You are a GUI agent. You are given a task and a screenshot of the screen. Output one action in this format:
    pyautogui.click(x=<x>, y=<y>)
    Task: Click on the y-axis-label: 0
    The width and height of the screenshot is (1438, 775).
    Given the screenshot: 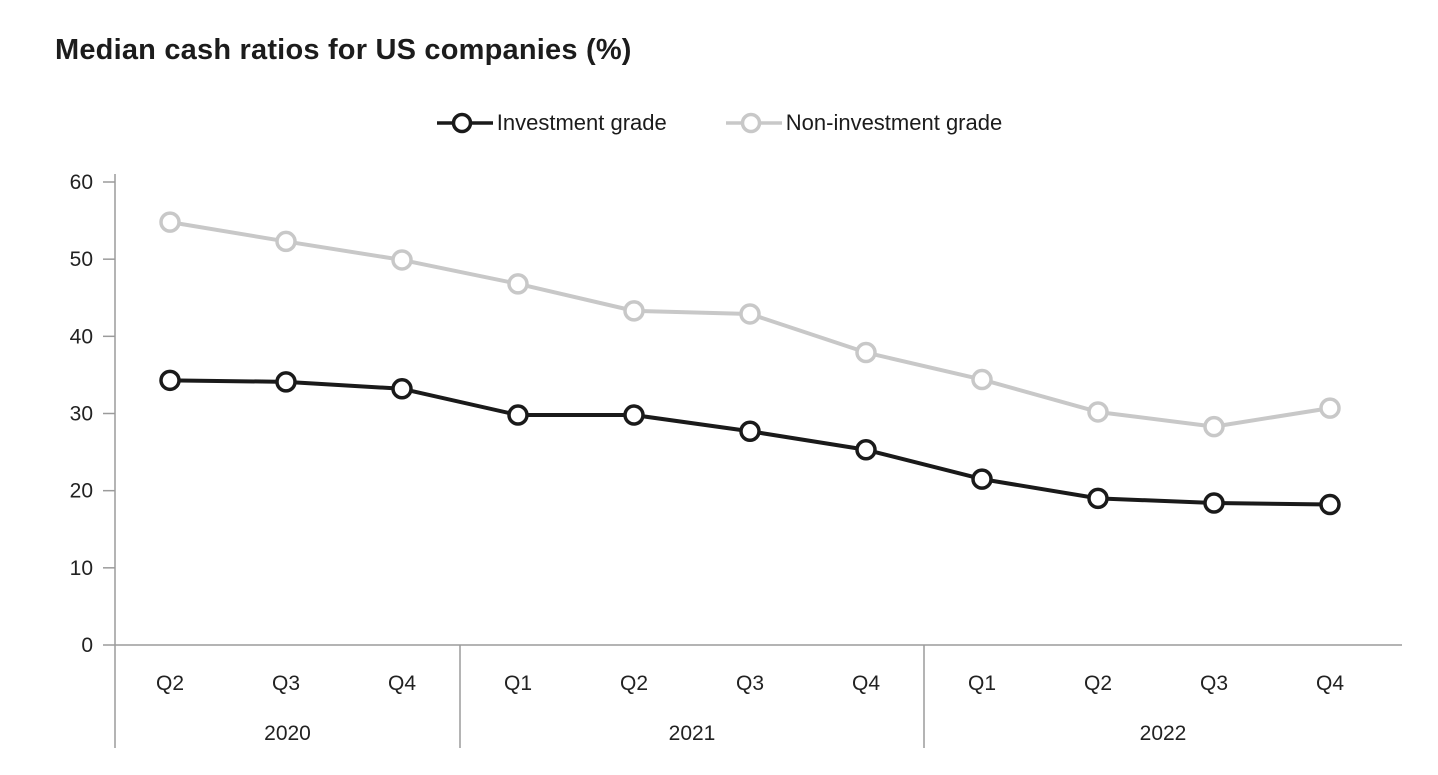 What is the action you would take?
    pyautogui.click(x=87, y=645)
    